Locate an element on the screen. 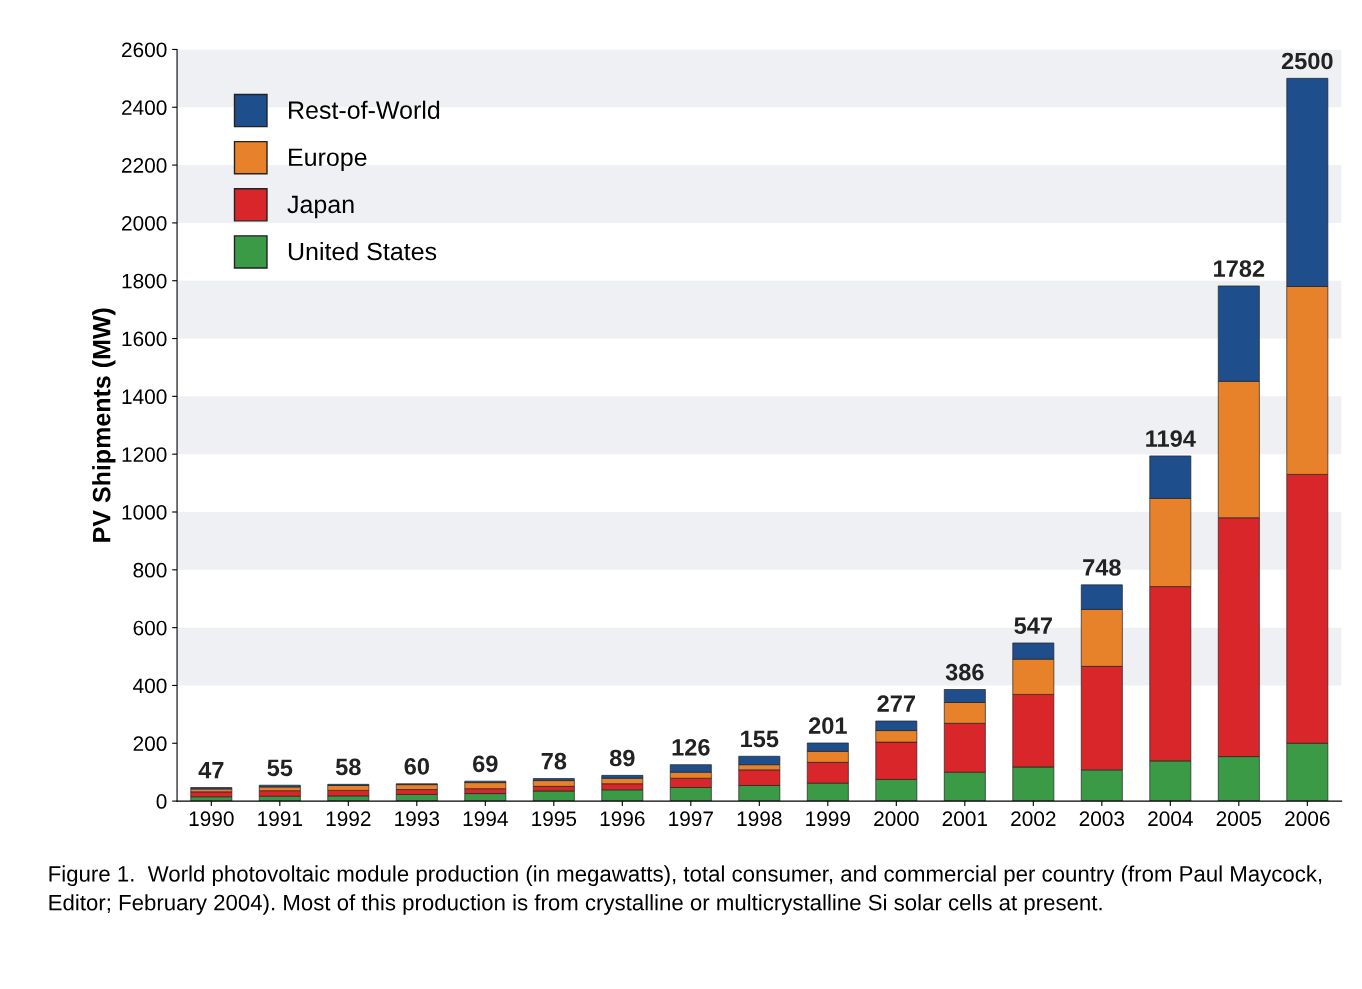 The image size is (1362, 989). y-tick-label: 1400 is located at coordinates (144, 397).